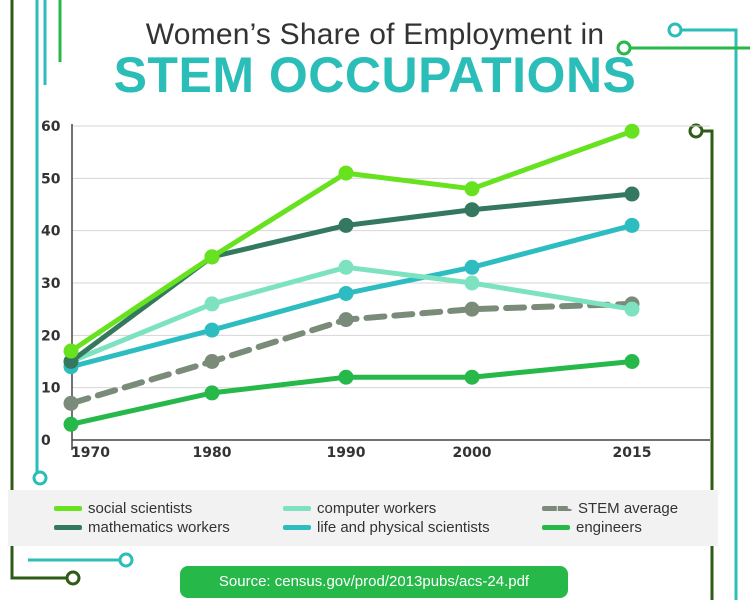  I want to click on x-axis-ticks: 1970 1980 1990 2000 2015, so click(361, 453).